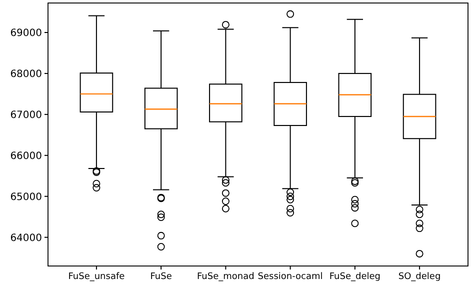 This screenshot has width=474, height=284. I want to click on y-tick-label: 66000, so click(26, 156).